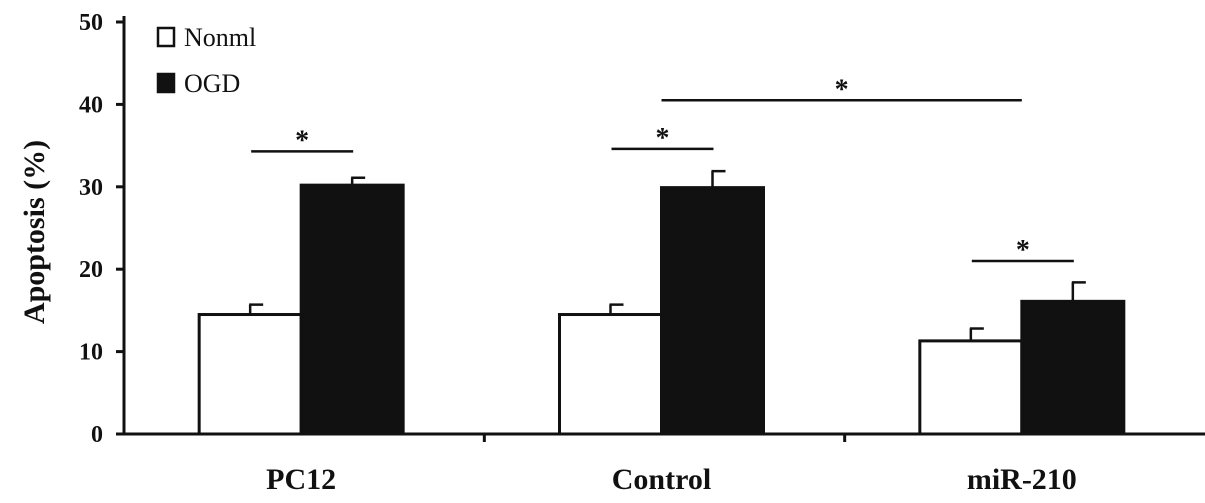  What do you see at coordinates (301, 479) in the screenshot?
I see `x-category-label: PC12` at bounding box center [301, 479].